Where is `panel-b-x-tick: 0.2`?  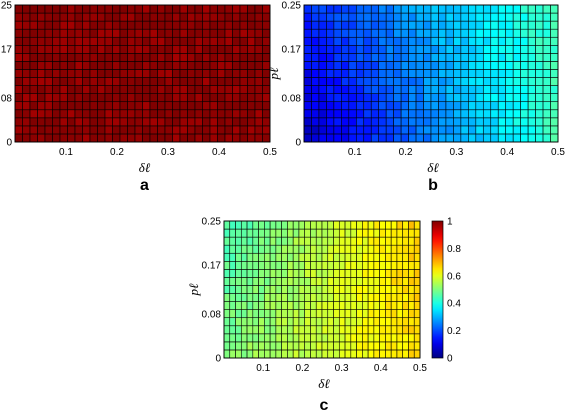
panel-b-x-tick: 0.2 is located at coordinates (406, 152).